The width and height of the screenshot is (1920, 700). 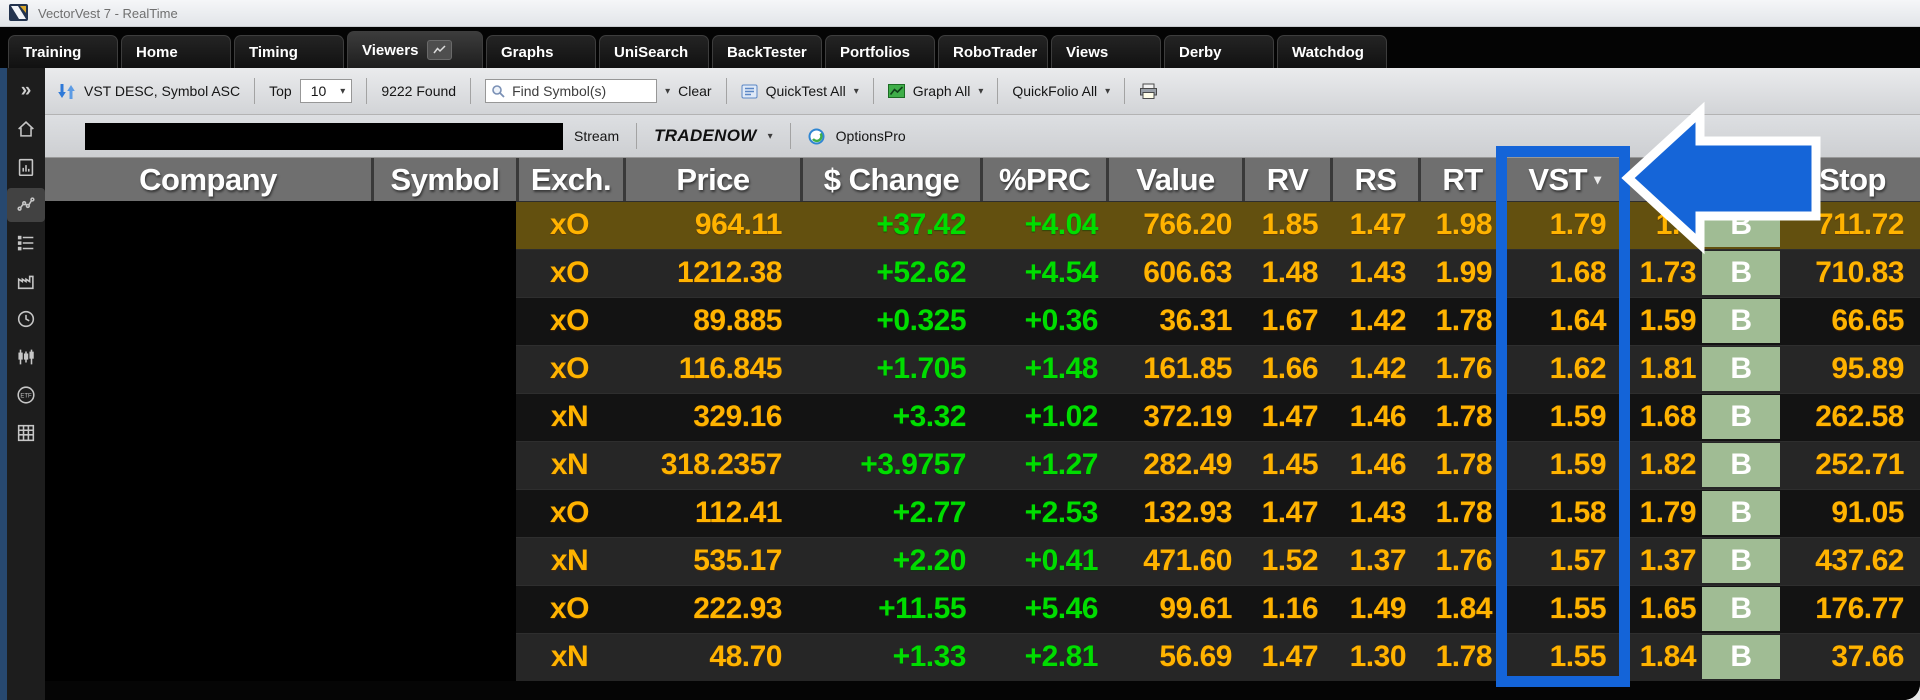 What do you see at coordinates (1374, 179) in the screenshot?
I see `column-header-rs: RS` at bounding box center [1374, 179].